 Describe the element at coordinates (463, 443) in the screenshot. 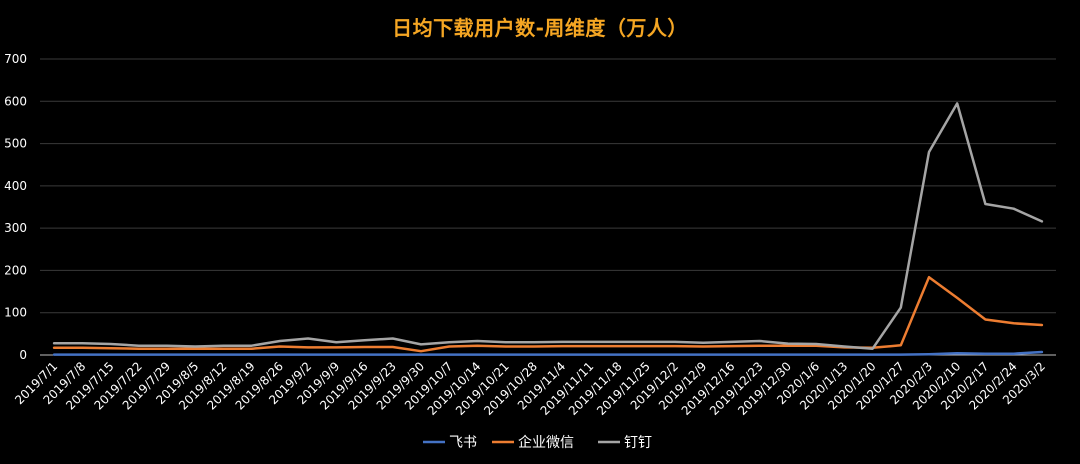

I see `legend-label: 飞书` at that location.